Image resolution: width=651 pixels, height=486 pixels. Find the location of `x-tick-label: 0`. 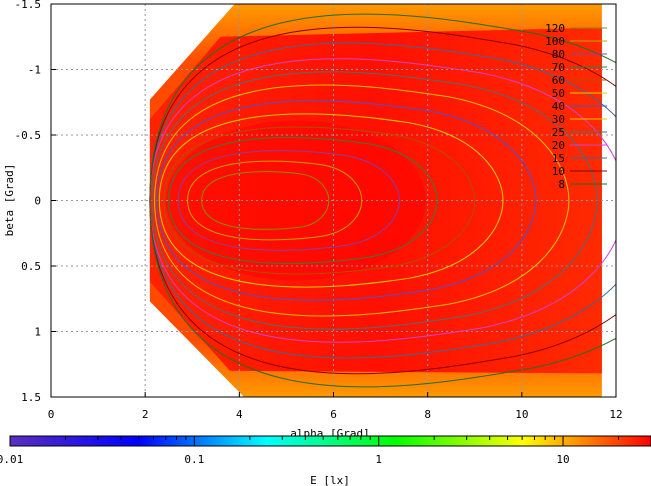

x-tick-label: 0 is located at coordinates (51, 414).